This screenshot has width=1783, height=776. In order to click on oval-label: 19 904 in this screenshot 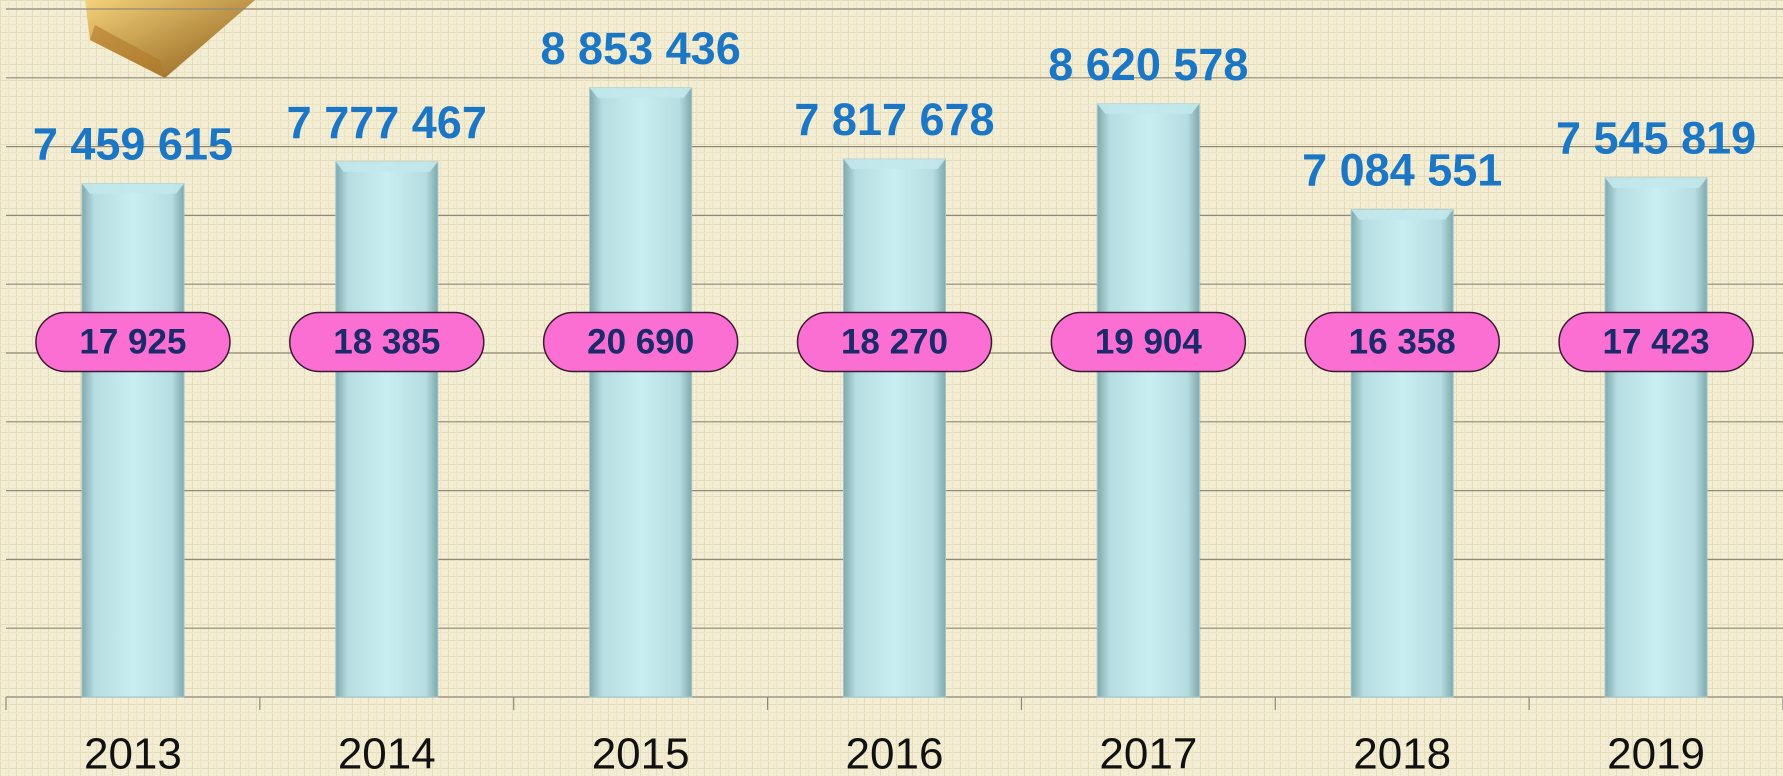, I will do `click(1149, 341)`.